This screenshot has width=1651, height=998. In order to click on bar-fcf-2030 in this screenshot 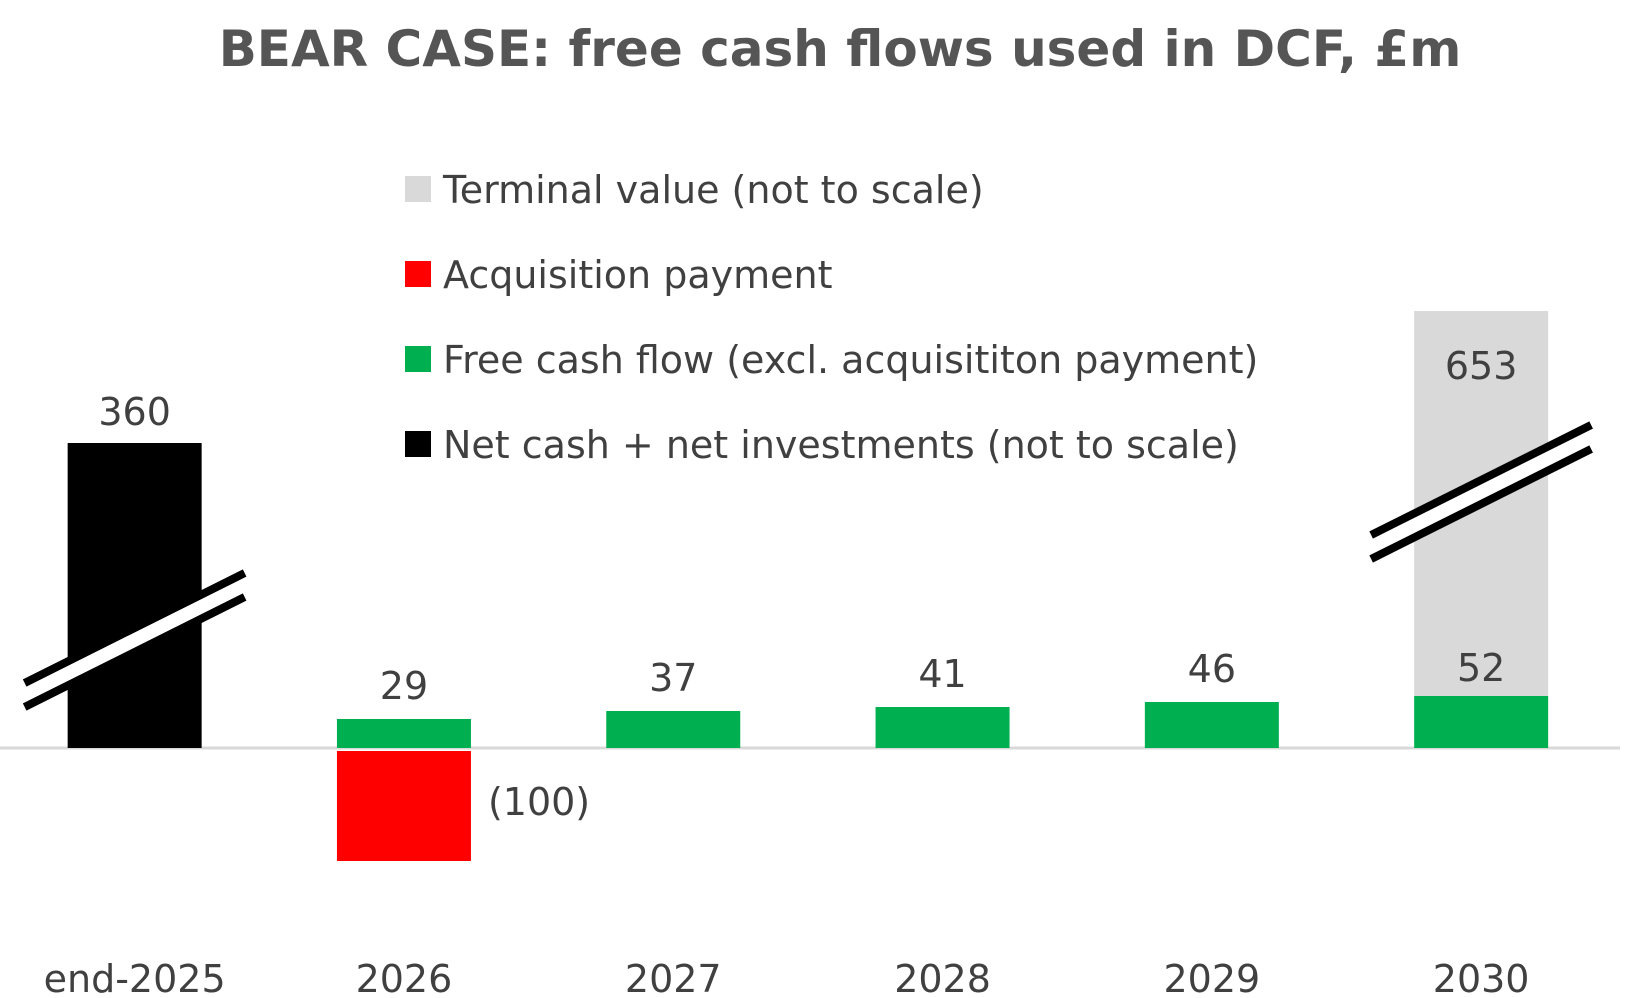, I will do `click(1481, 722)`.